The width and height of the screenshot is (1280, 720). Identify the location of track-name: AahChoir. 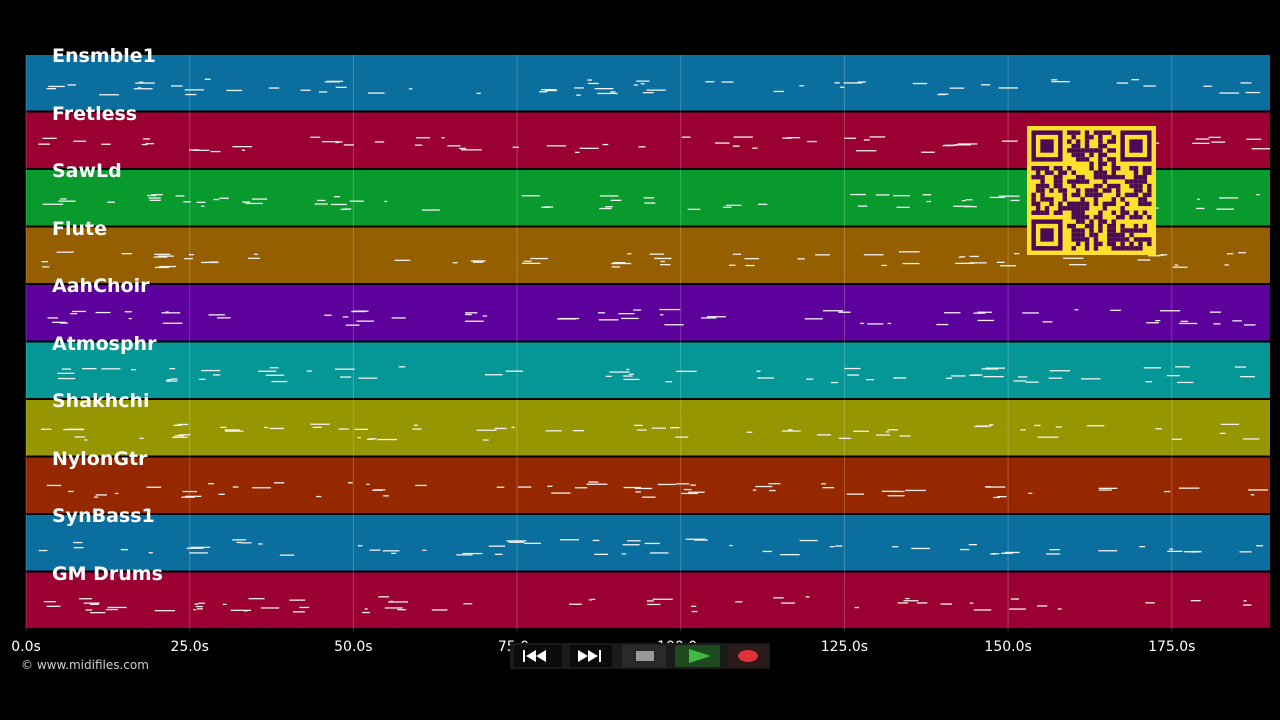
(101, 286).